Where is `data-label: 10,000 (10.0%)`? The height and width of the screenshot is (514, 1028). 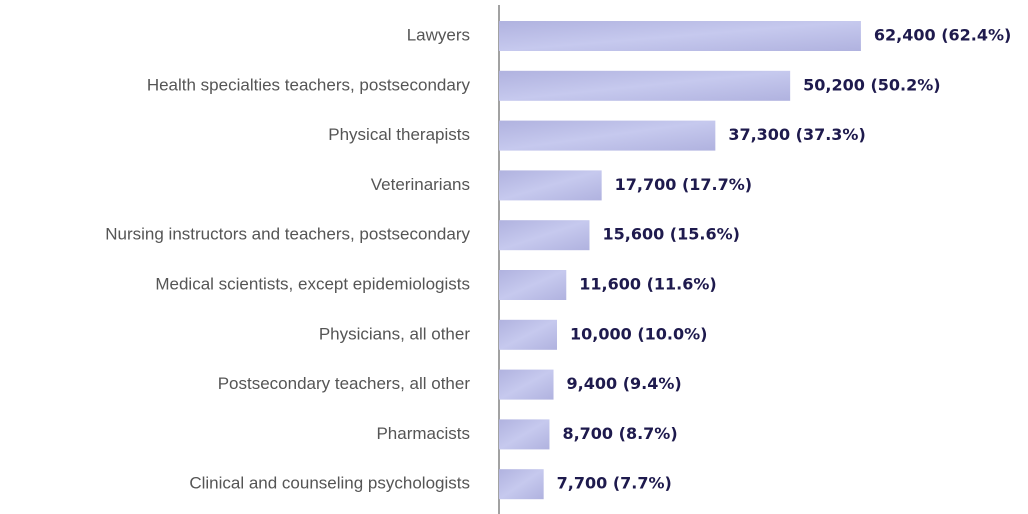
data-label: 10,000 (10.0%) is located at coordinates (638, 333).